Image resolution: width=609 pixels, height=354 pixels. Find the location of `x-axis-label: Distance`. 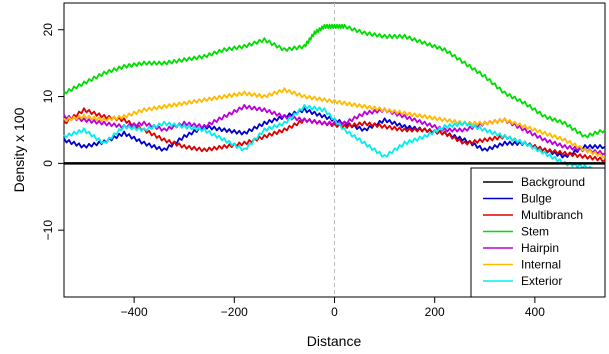

x-axis-label: Distance is located at coordinates (334, 341).